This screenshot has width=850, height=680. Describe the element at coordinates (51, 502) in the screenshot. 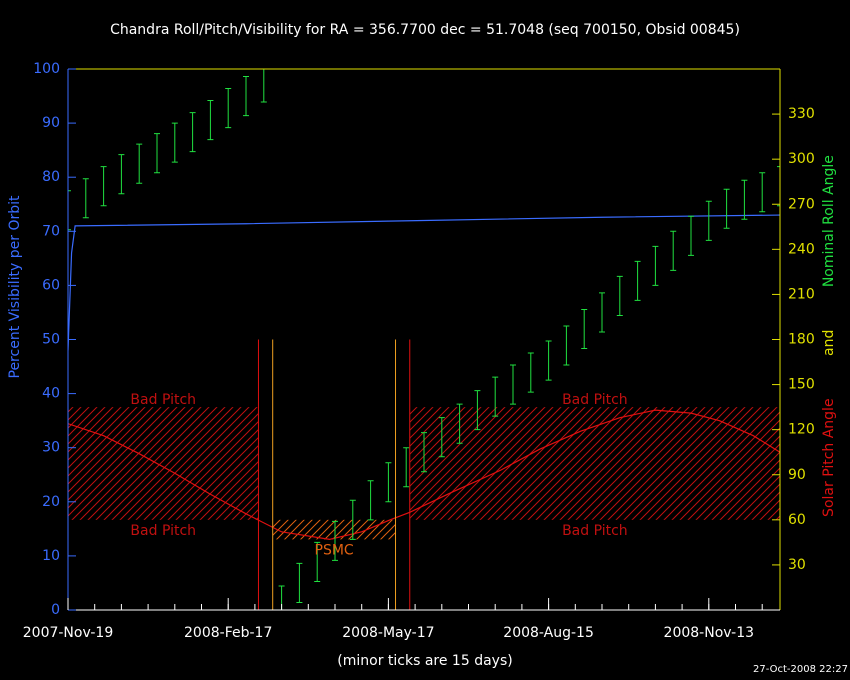

I see `y-tick-label: 20` at that location.